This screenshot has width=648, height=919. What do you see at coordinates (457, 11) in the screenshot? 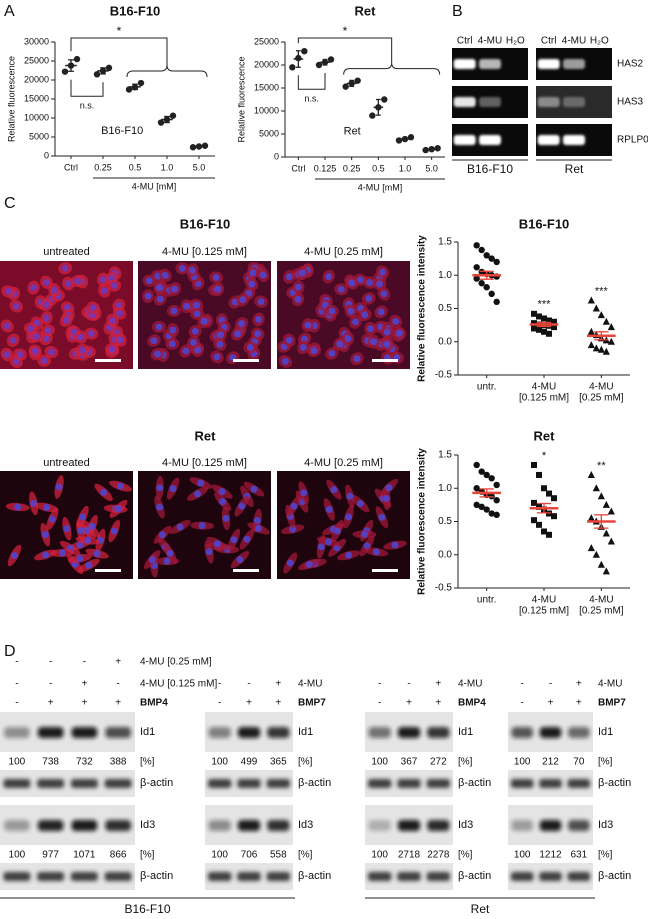
I see `panel-label: B` at bounding box center [457, 11].